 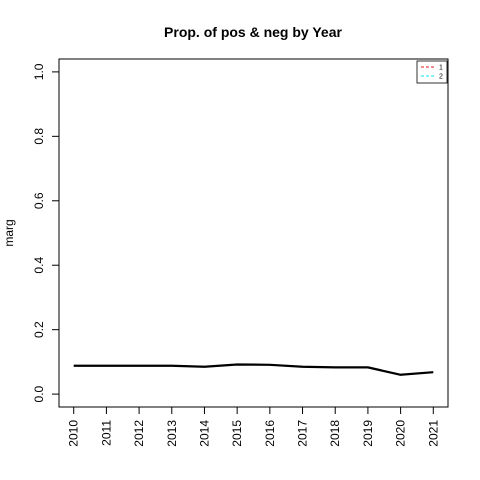 What do you see at coordinates (39, 265) in the screenshot?
I see `y-tick-label: 0.4` at bounding box center [39, 265].